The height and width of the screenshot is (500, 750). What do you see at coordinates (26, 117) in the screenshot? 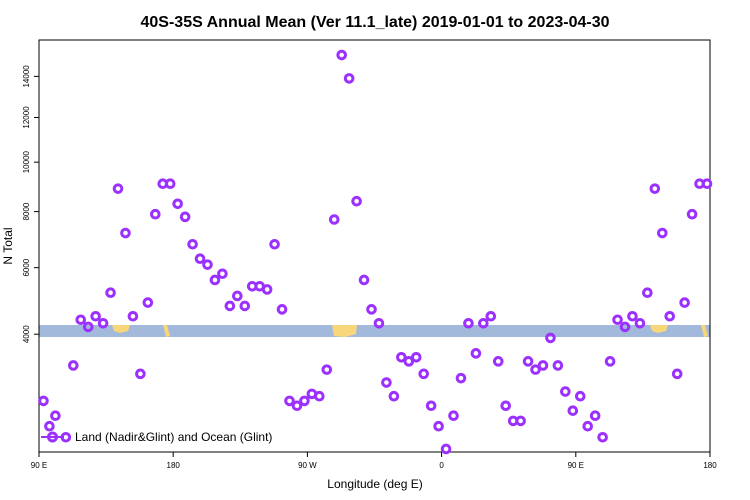
I see `y-tick-label: 12000` at bounding box center [26, 117].